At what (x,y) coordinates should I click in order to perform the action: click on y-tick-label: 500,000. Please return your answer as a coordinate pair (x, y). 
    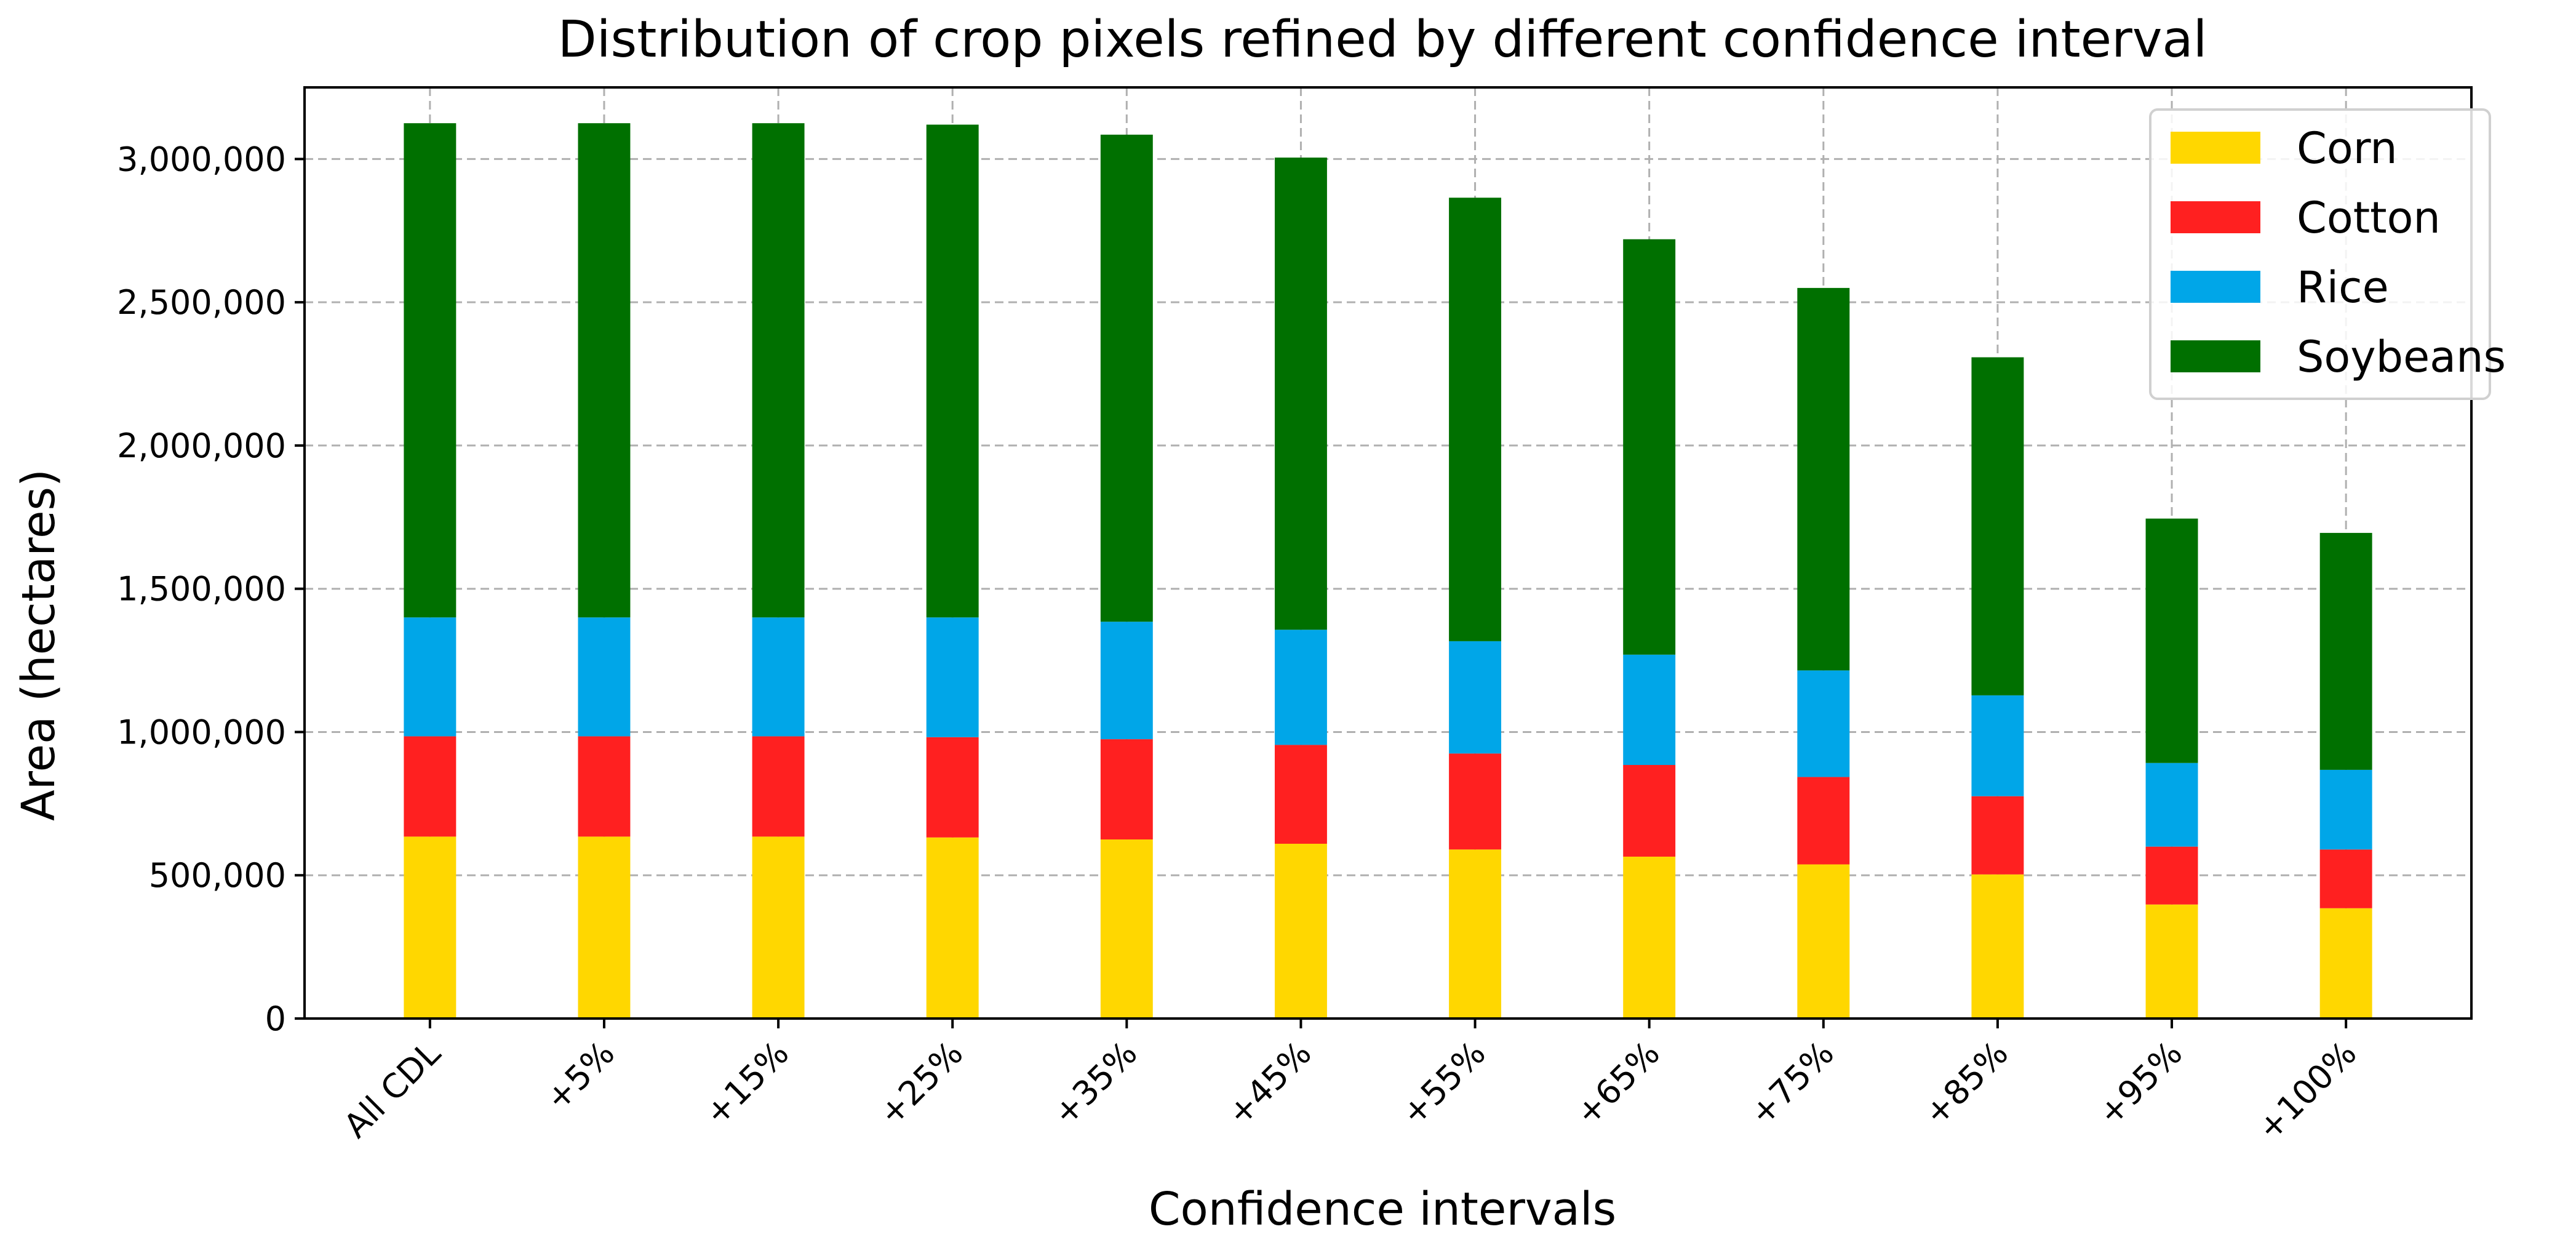
    Looking at the image, I should click on (217, 875).